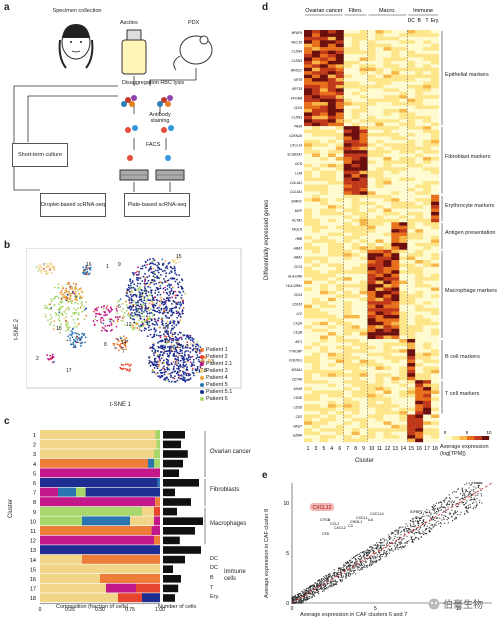 The height and width of the screenshot is (625, 501). What do you see at coordinates (134, 52) in the screenshot?
I see `ascites-bottle-icon` at bounding box center [134, 52].